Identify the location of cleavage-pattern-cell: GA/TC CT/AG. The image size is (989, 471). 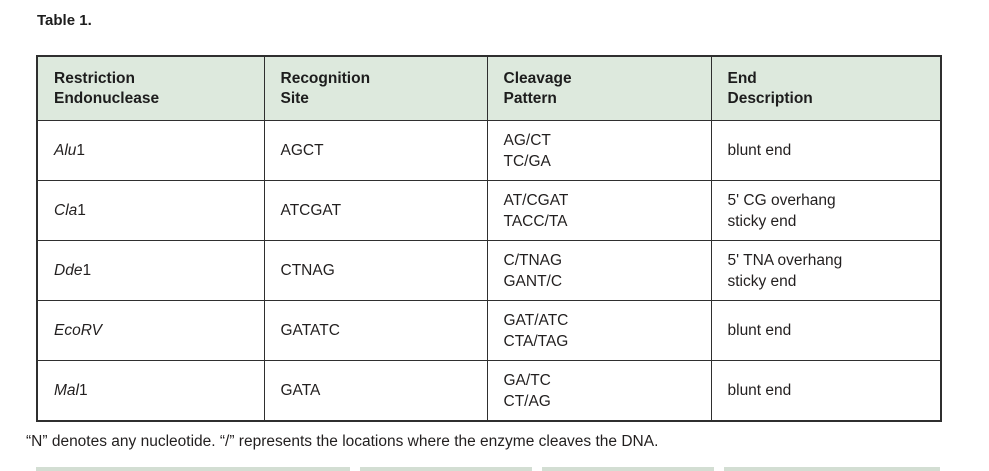
(599, 391).